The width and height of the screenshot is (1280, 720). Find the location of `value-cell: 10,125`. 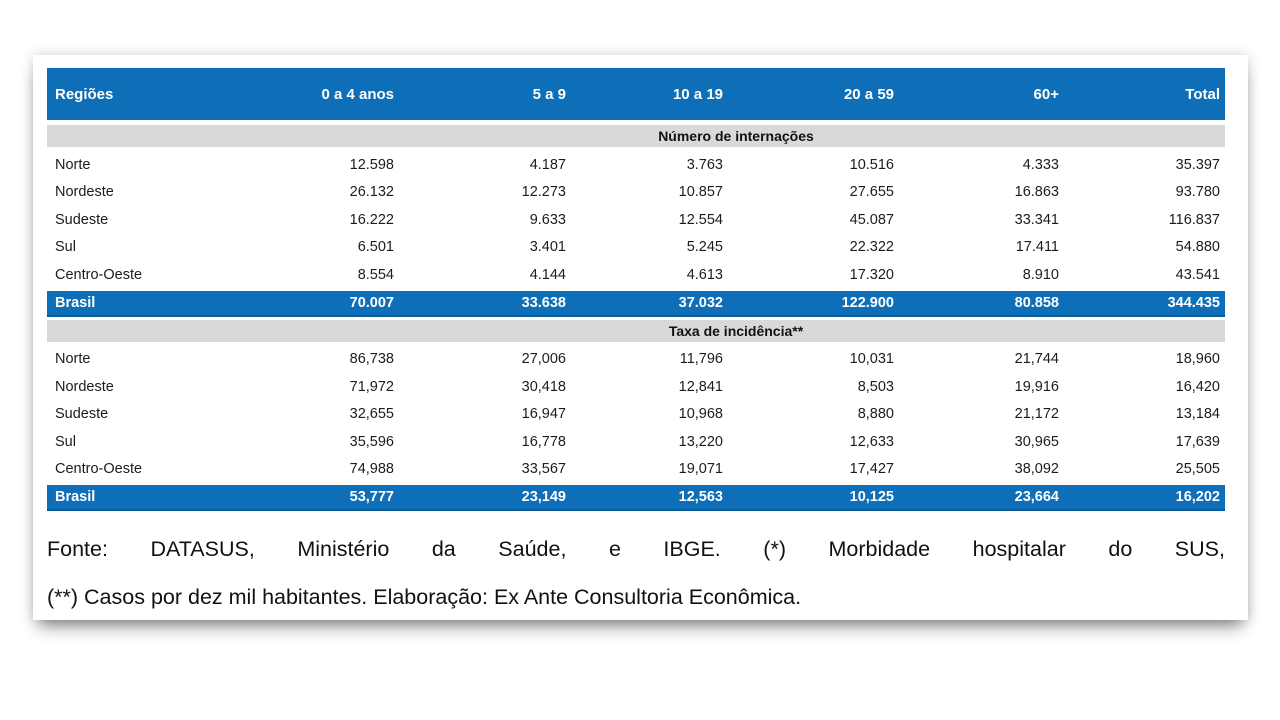

value-cell: 10,125 is located at coordinates (871, 497).